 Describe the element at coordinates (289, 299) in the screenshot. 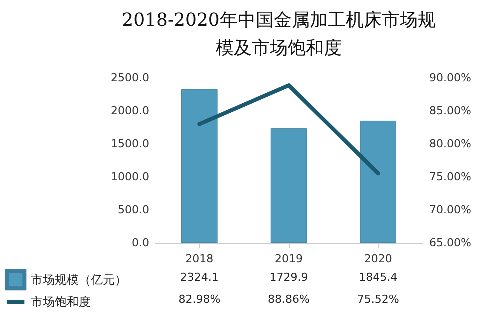

I see `data-label: 88.86%` at that location.